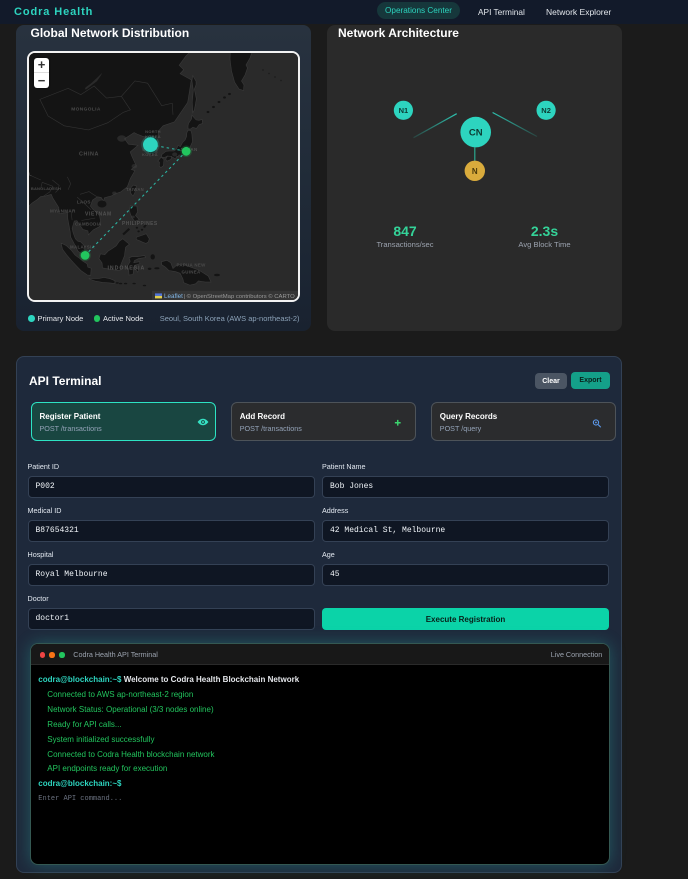 This screenshot has height=879, width=688. I want to click on svg-text: BANGLADESH, so click(45, 187).